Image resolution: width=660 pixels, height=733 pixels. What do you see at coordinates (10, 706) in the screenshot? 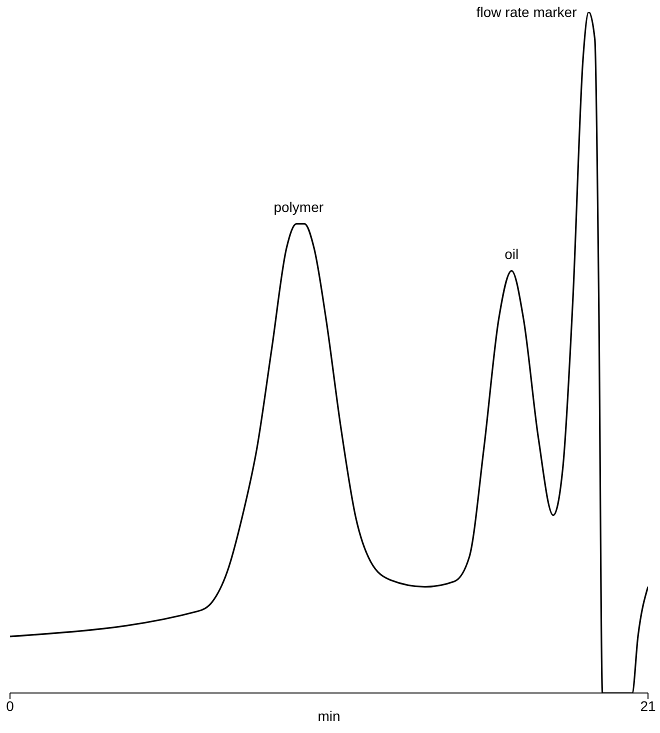
I see `x-tick-label: 0` at bounding box center [10, 706].